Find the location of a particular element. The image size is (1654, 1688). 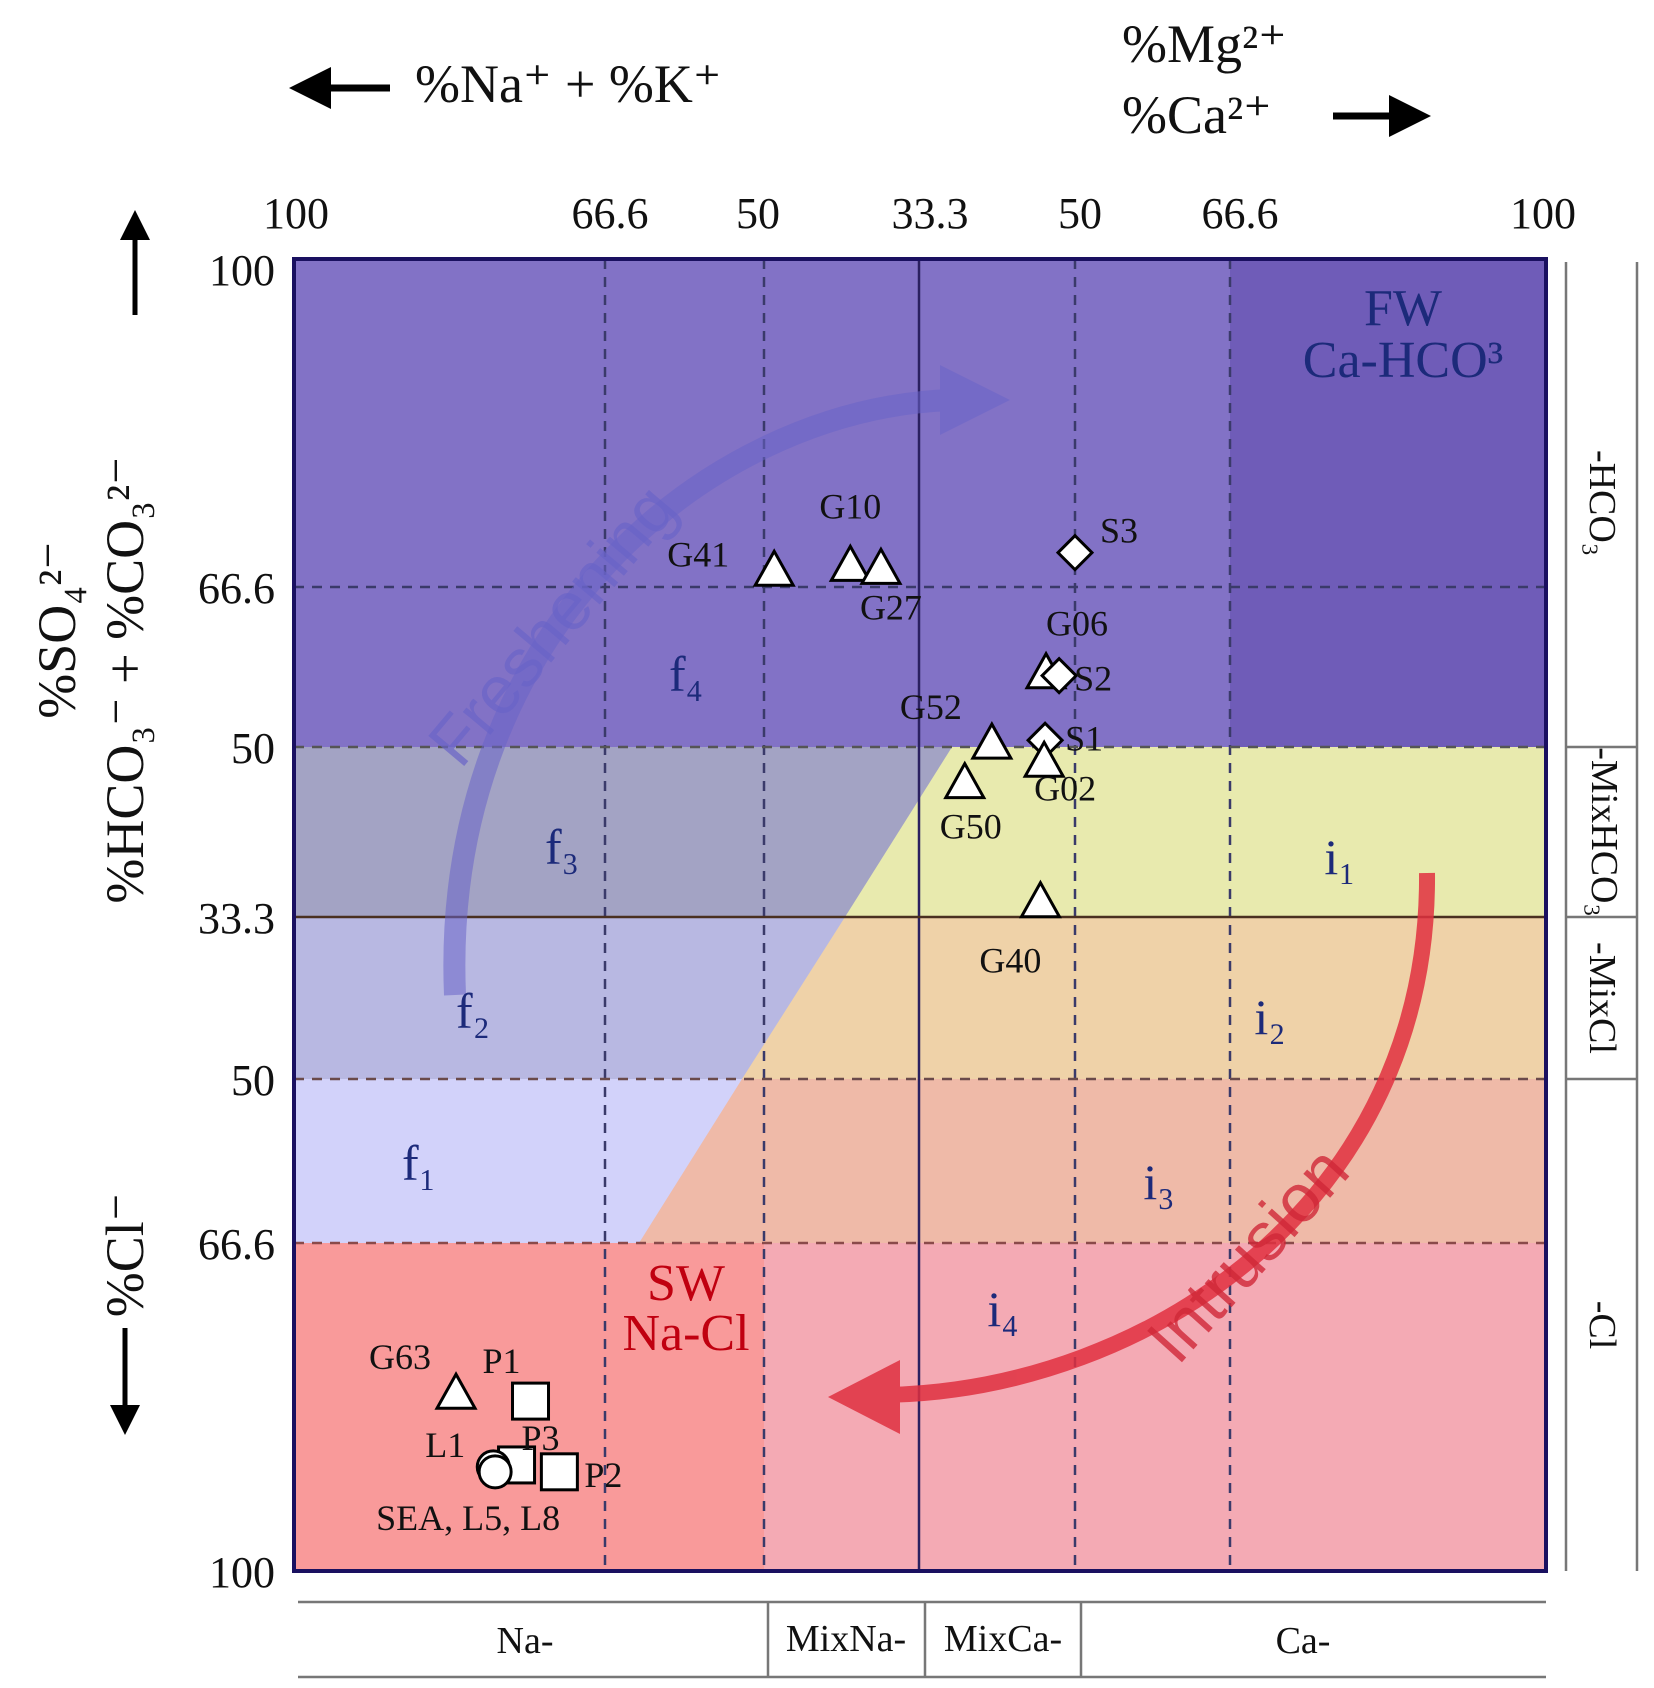

y-ticks: 100 66.6 50 33.3 50 66.6 100 is located at coordinates (236, 921).